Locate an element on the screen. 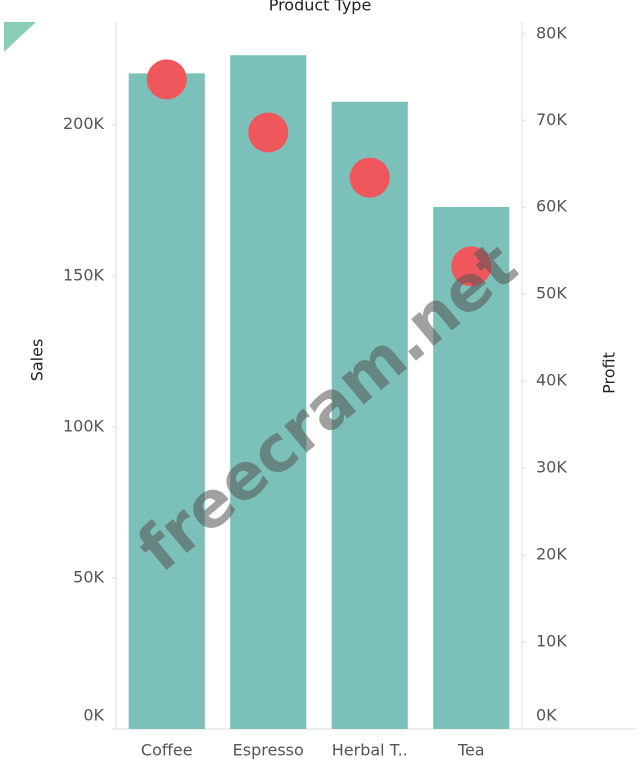 The height and width of the screenshot is (771, 636). x-tick-label: Tea is located at coordinates (471, 750).